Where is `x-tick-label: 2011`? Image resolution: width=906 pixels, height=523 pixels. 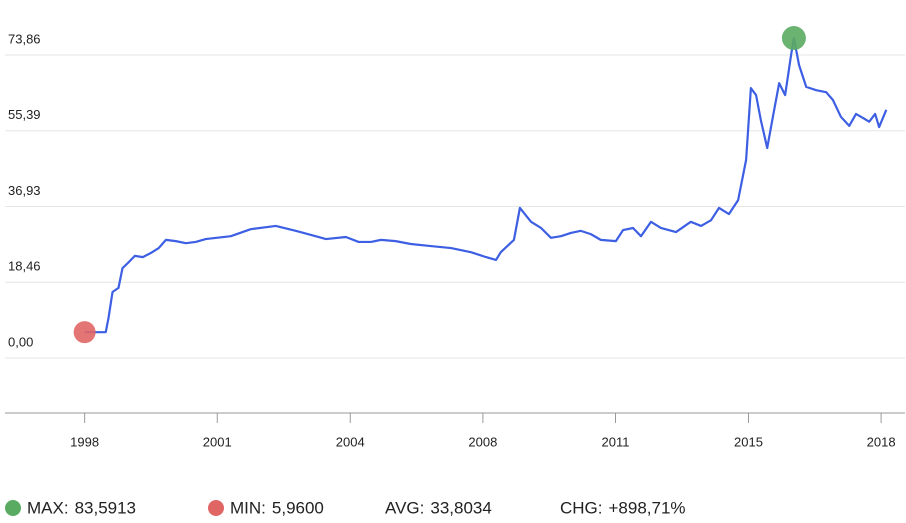 x-tick-label: 2011 is located at coordinates (616, 441).